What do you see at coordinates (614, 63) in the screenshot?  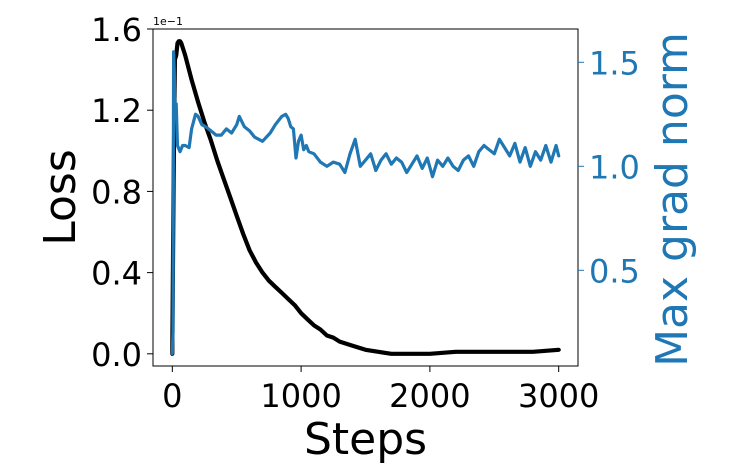 I see `y2-tick-label: 1.5` at bounding box center [614, 63].